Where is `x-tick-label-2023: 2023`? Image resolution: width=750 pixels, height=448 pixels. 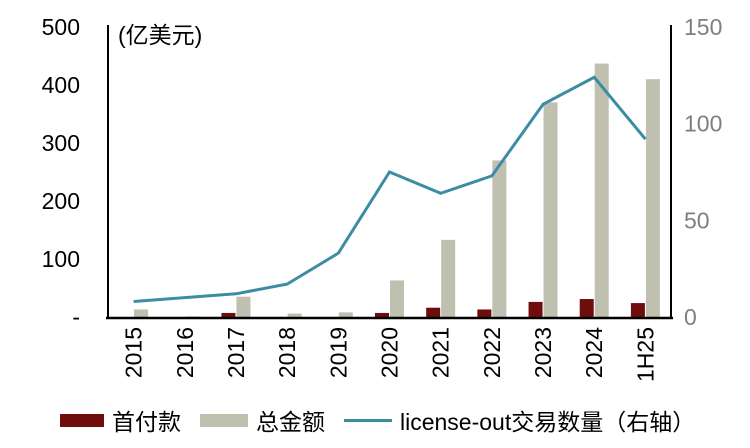 x-tick-label-2023: 2023 is located at coordinates (543, 352).